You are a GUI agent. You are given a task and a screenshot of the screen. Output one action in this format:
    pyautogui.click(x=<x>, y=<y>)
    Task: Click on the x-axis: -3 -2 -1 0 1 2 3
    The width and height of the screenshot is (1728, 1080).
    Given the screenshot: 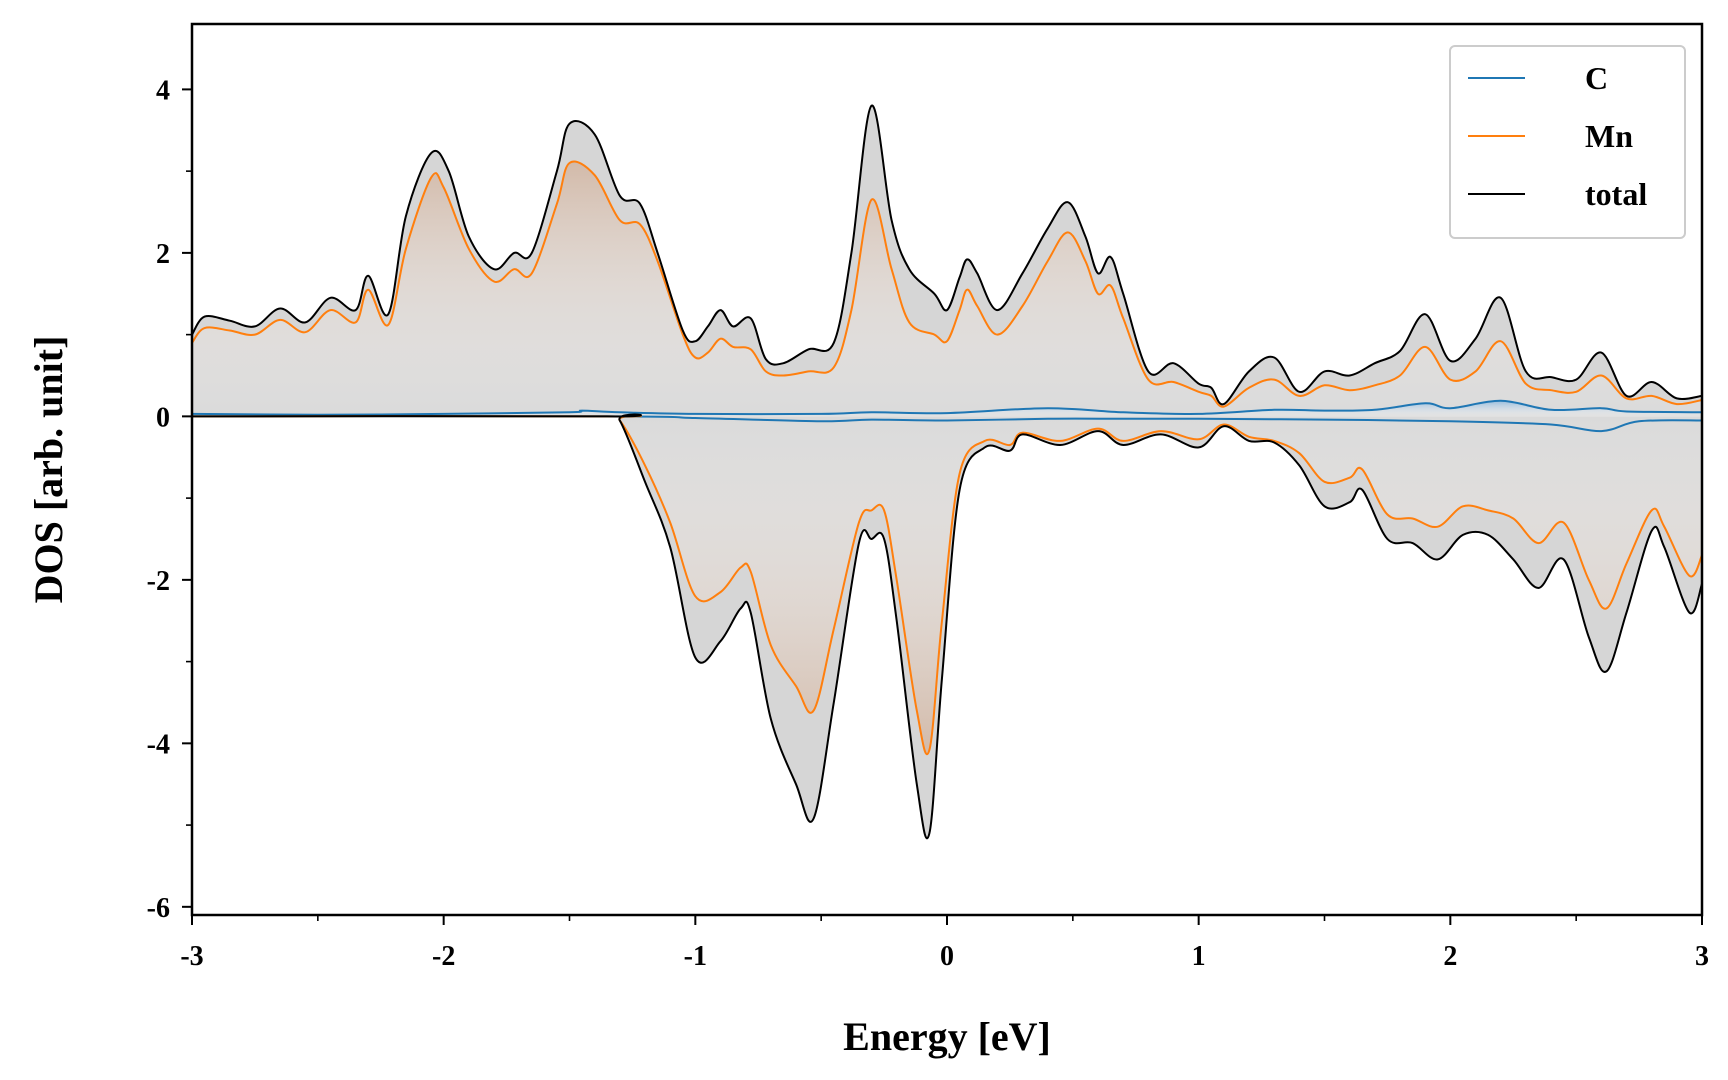 What is the action you would take?
    pyautogui.click(x=944, y=943)
    